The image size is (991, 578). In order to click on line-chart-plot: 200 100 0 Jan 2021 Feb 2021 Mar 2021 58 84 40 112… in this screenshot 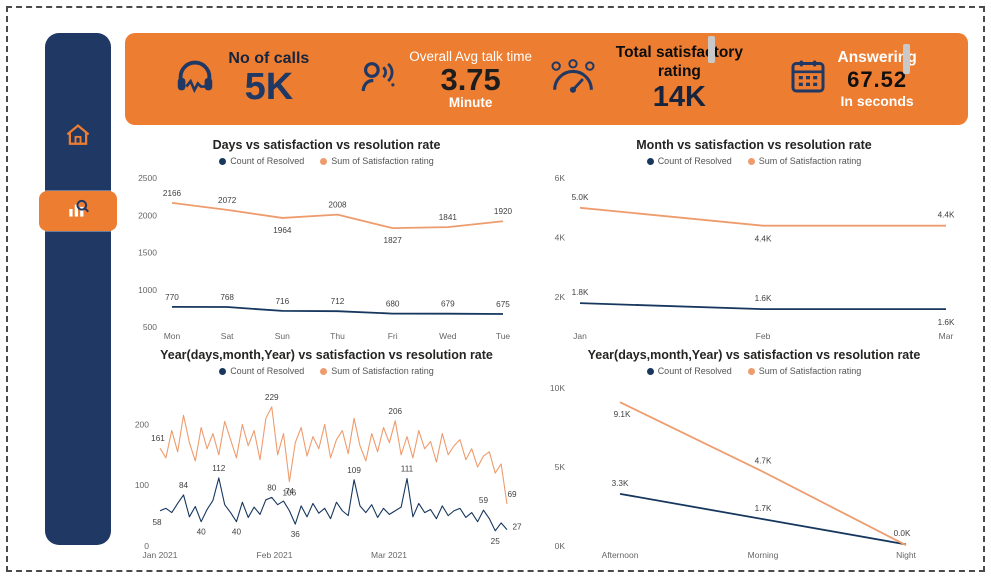, I will do `click(326, 469)`.